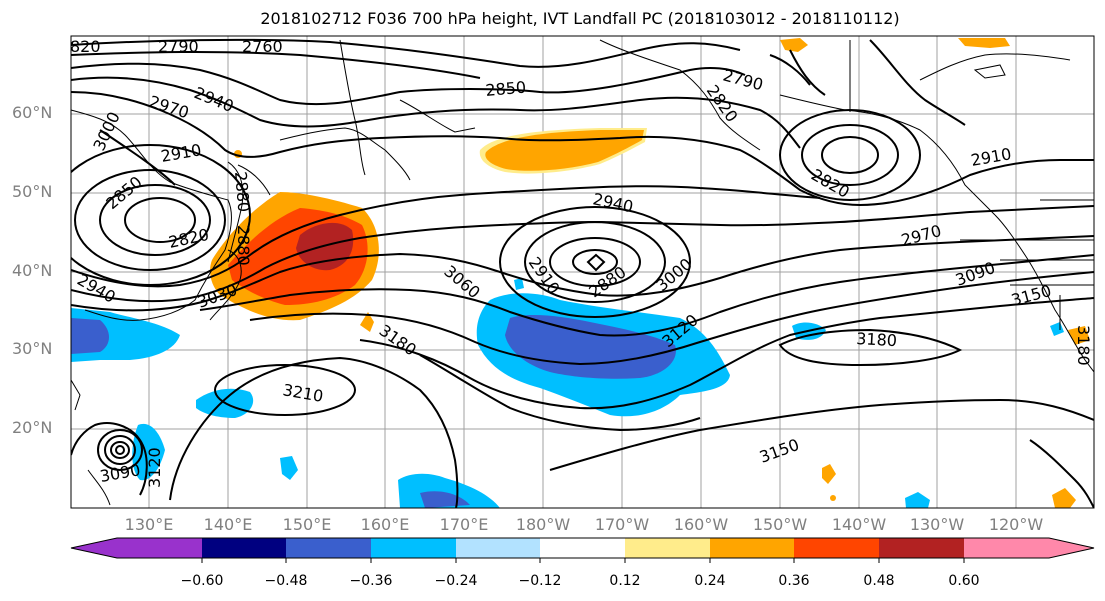  I want to click on lat-label-50n: 50°N, so click(32, 191).